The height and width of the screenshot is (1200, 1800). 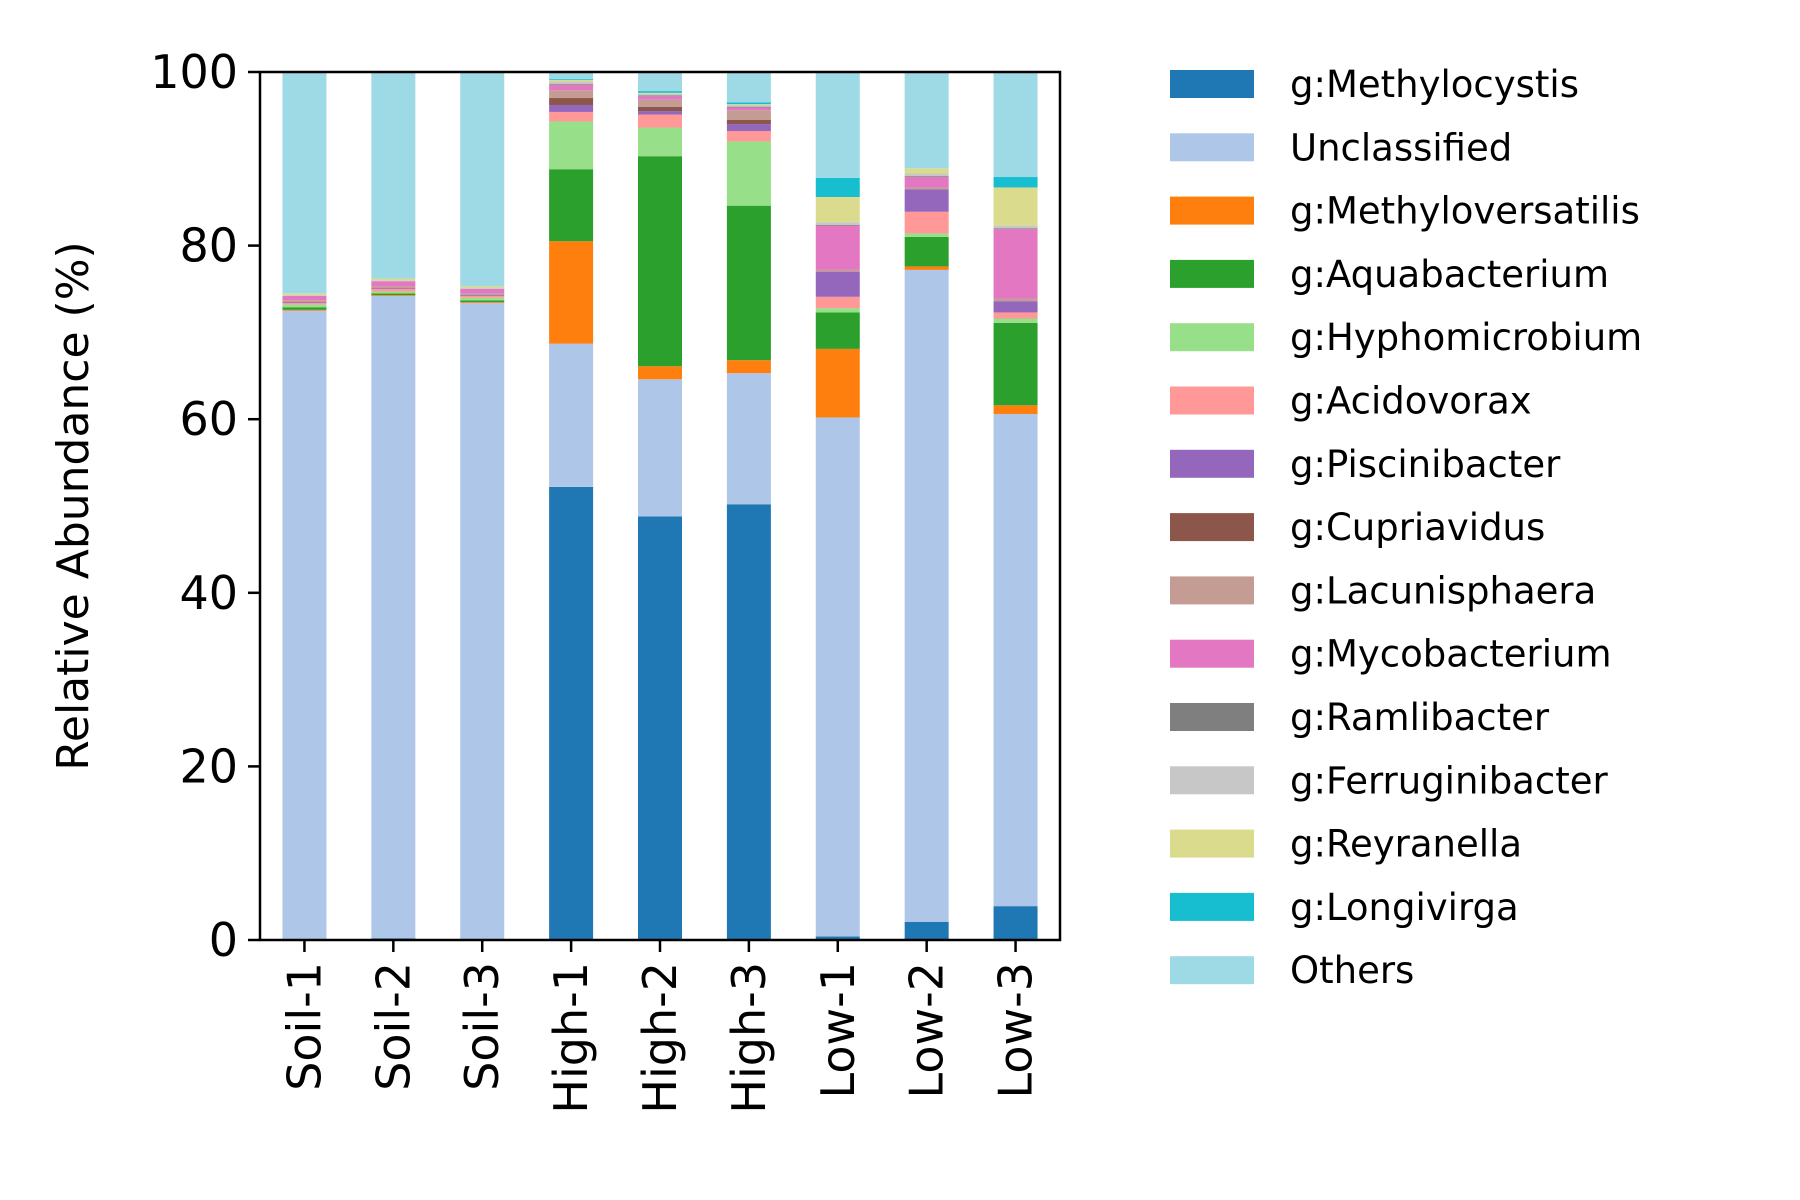 I want to click on x-tick-label: Soil-2, so click(x=393, y=1026).